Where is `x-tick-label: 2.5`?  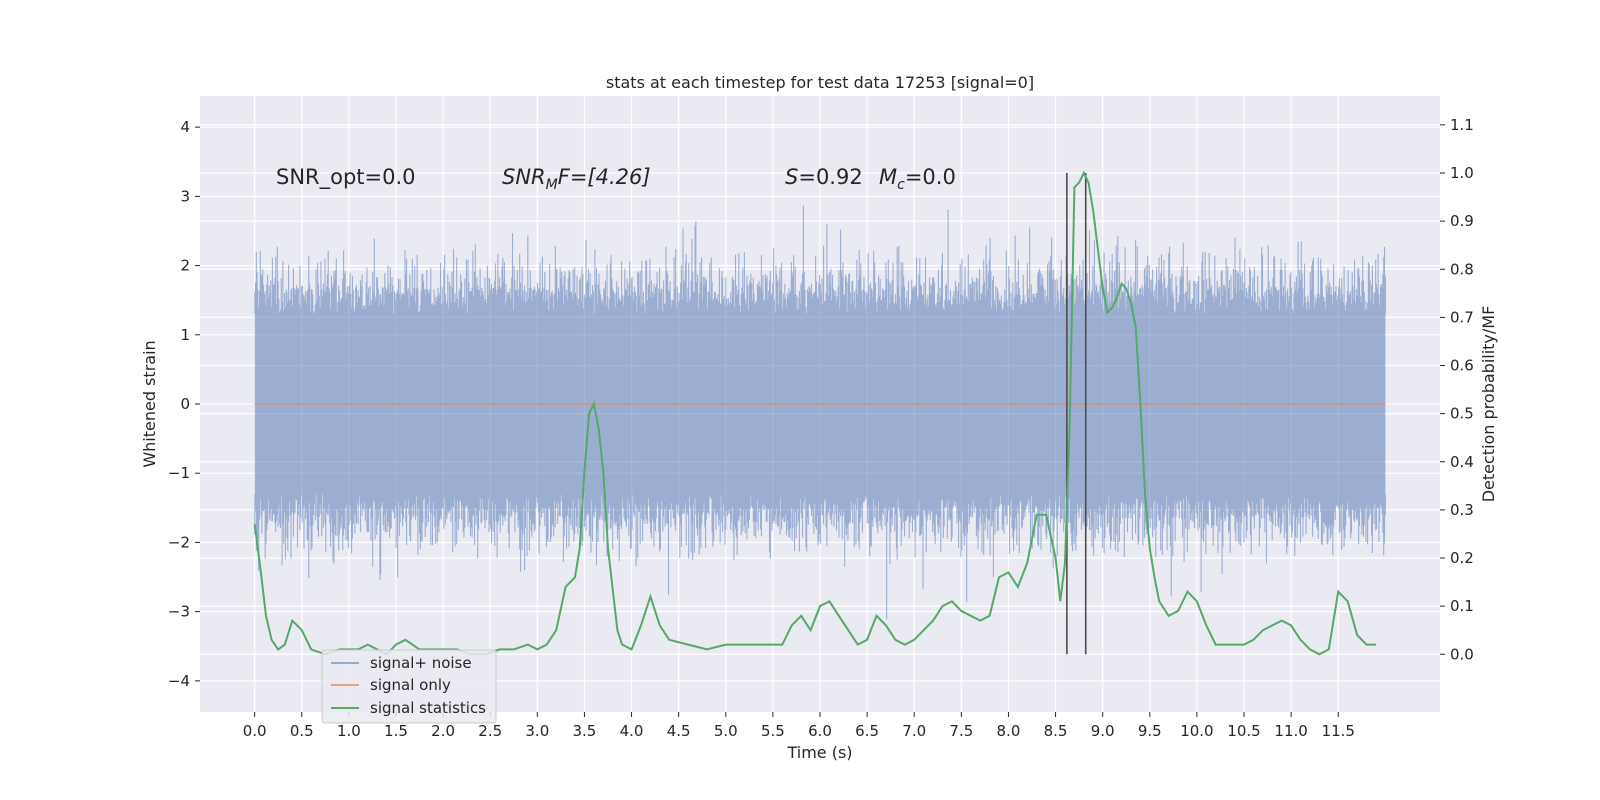 x-tick-label: 2.5 is located at coordinates (490, 731).